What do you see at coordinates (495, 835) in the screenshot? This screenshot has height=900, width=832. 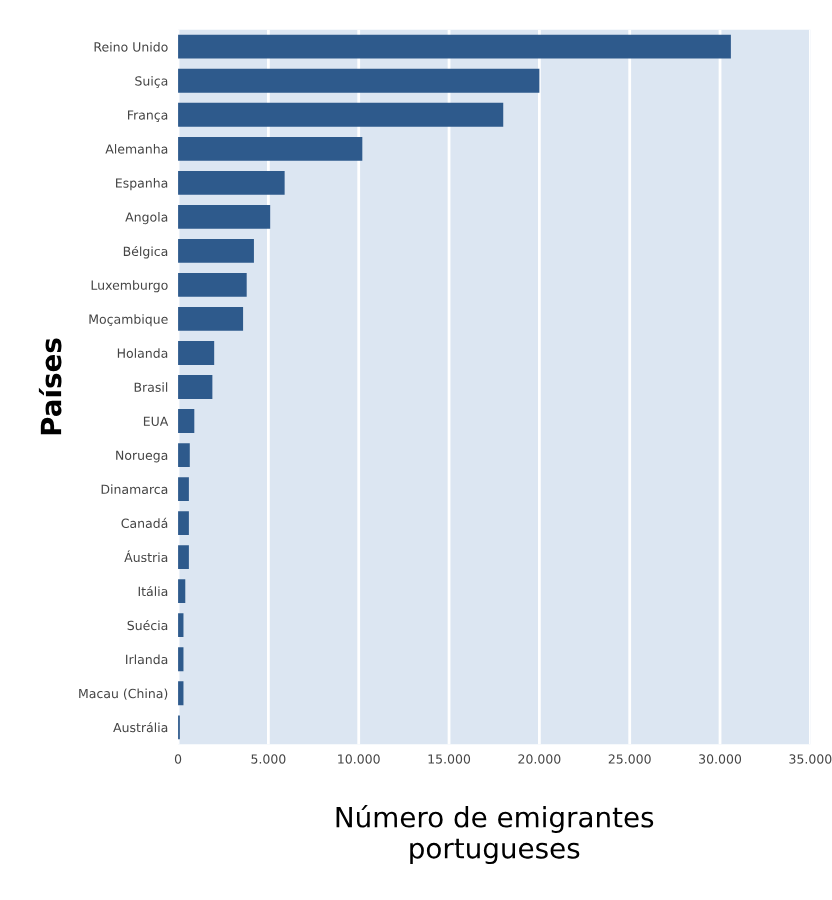 I see `x-axis-title: Número de emigrantes portugueses` at bounding box center [495, 835].